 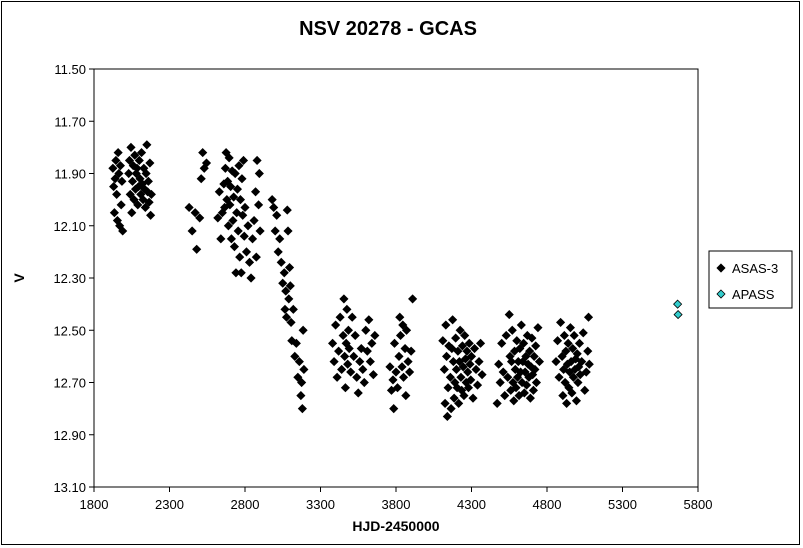 I want to click on y-tick-label: 11.50, so click(x=70, y=69).